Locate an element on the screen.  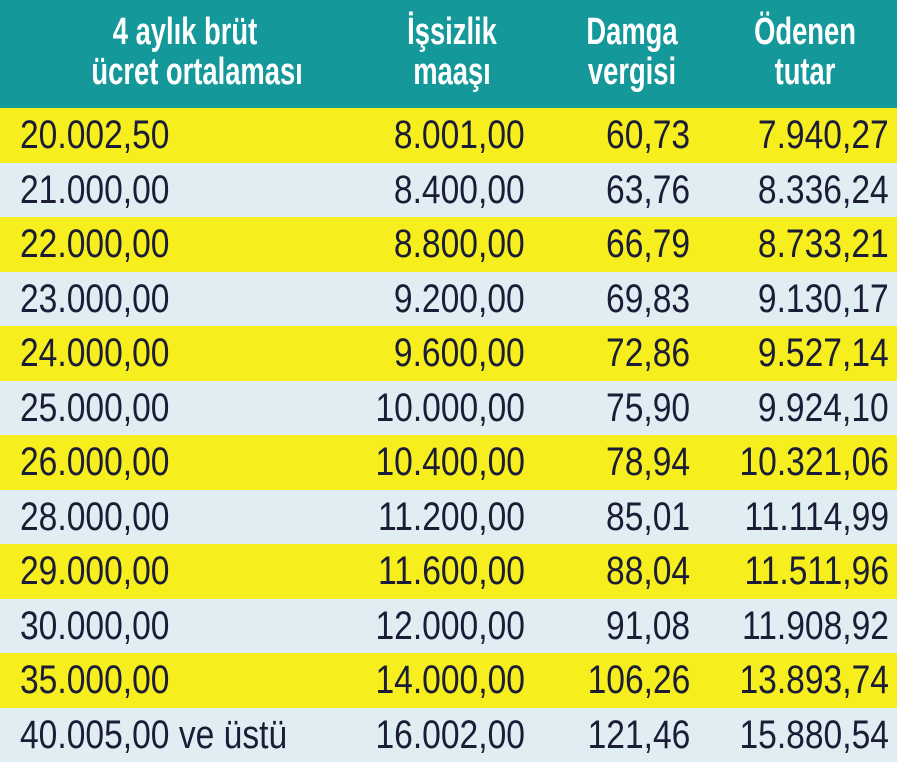
table-row: 21.000,00 8.400,00 63,76 8.336,24 is located at coordinates (448, 190).